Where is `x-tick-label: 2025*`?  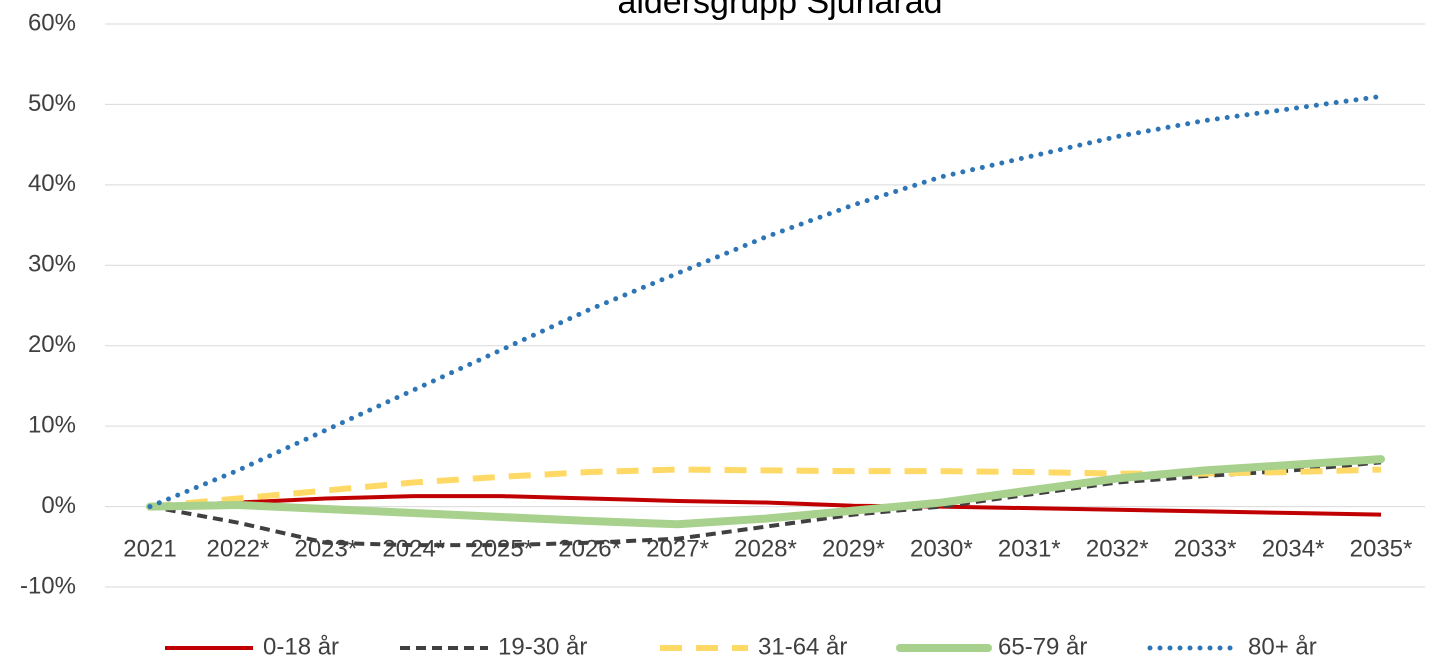
x-tick-label: 2025* is located at coordinates (501, 548).